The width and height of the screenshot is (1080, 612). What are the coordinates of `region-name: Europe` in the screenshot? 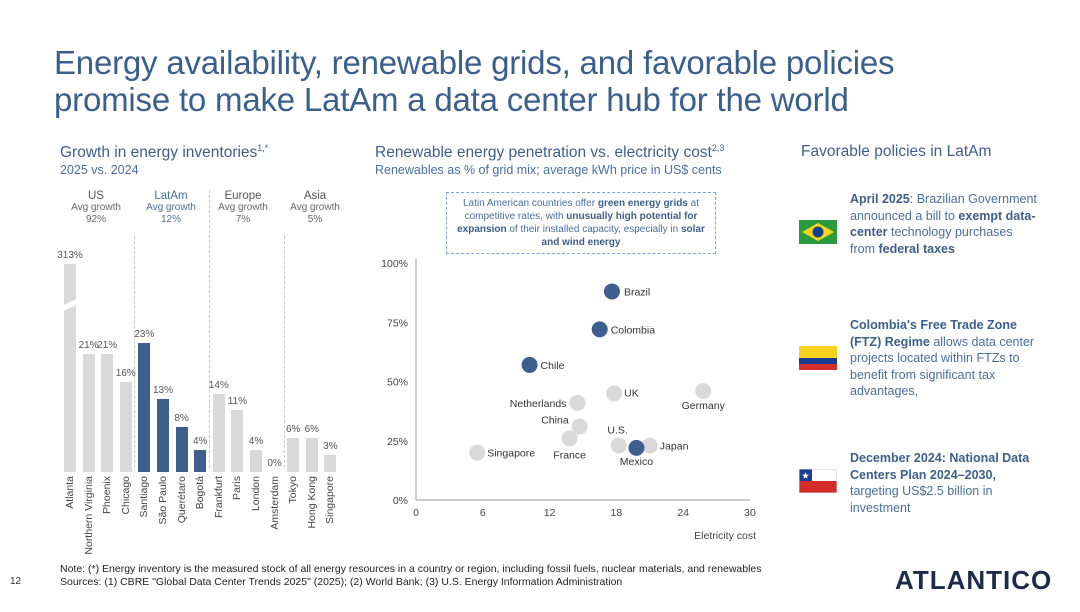 It's located at (243, 196).